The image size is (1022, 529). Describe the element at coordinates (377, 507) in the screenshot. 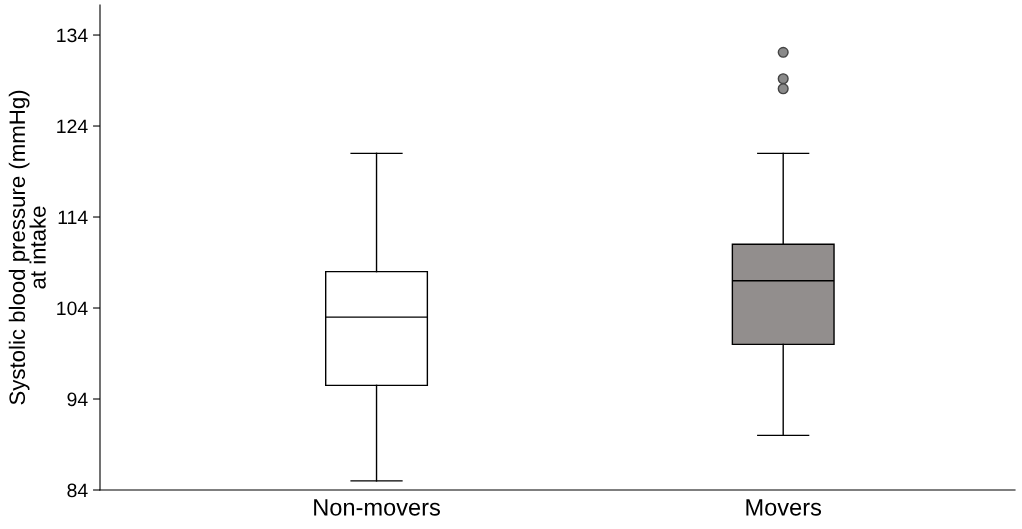

I see `x-tick-label: Non-movers` at that location.